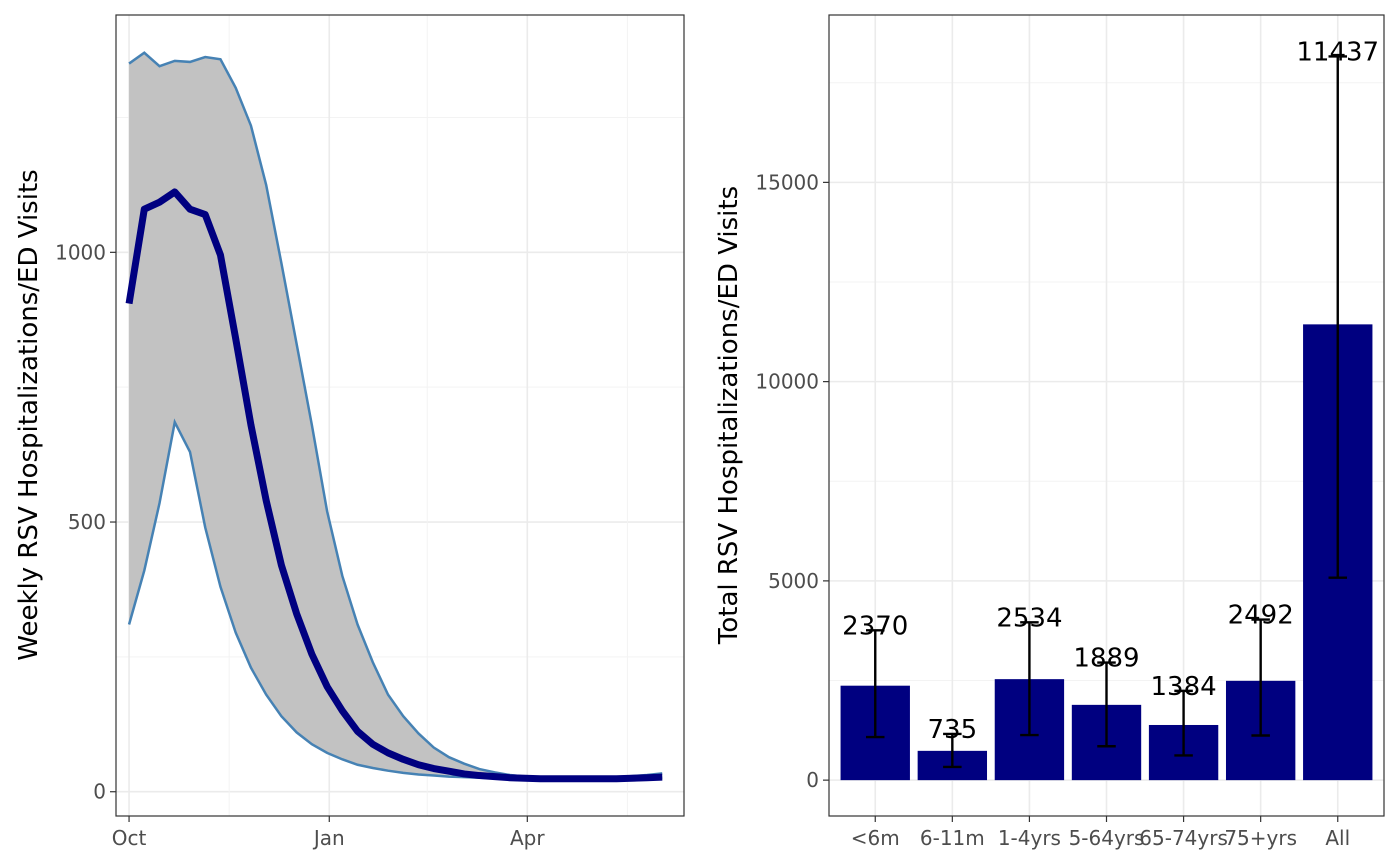 This screenshot has width=1400, height=866. What do you see at coordinates (527, 838) in the screenshot?
I see `x-tick-label: Apr` at bounding box center [527, 838].